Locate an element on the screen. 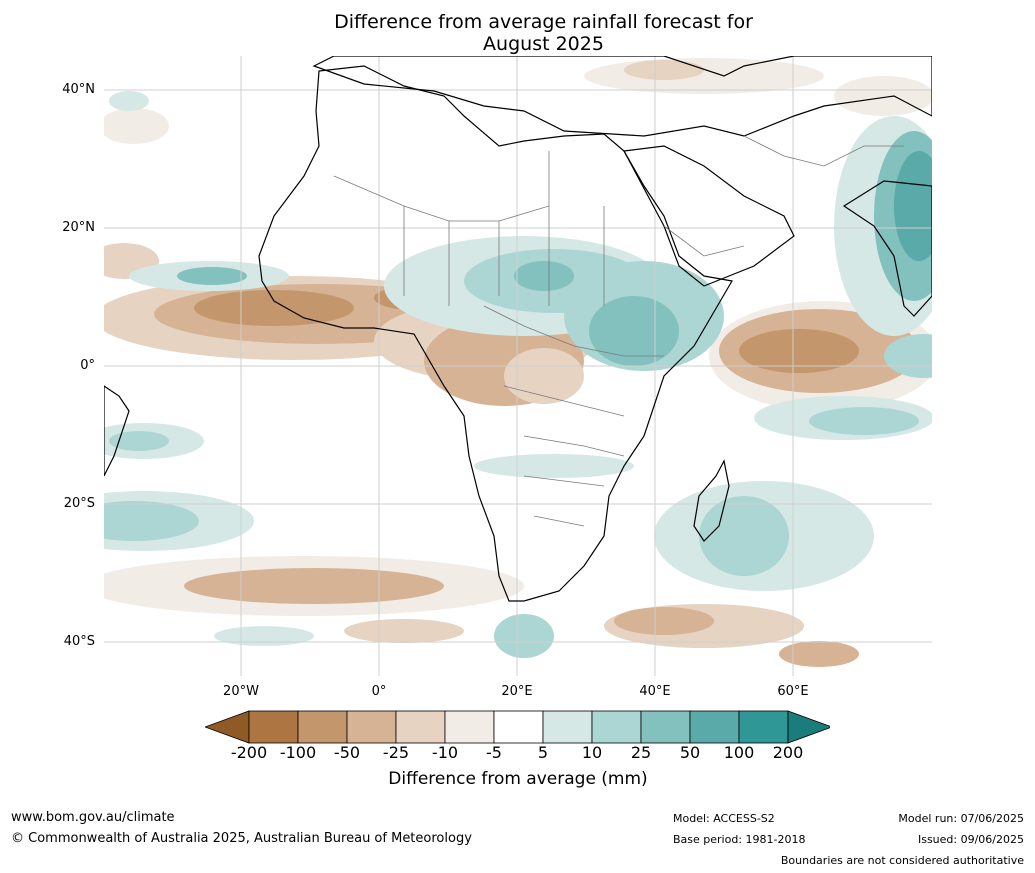 The image size is (1035, 873). lon-label-0: 0° is located at coordinates (379, 691).